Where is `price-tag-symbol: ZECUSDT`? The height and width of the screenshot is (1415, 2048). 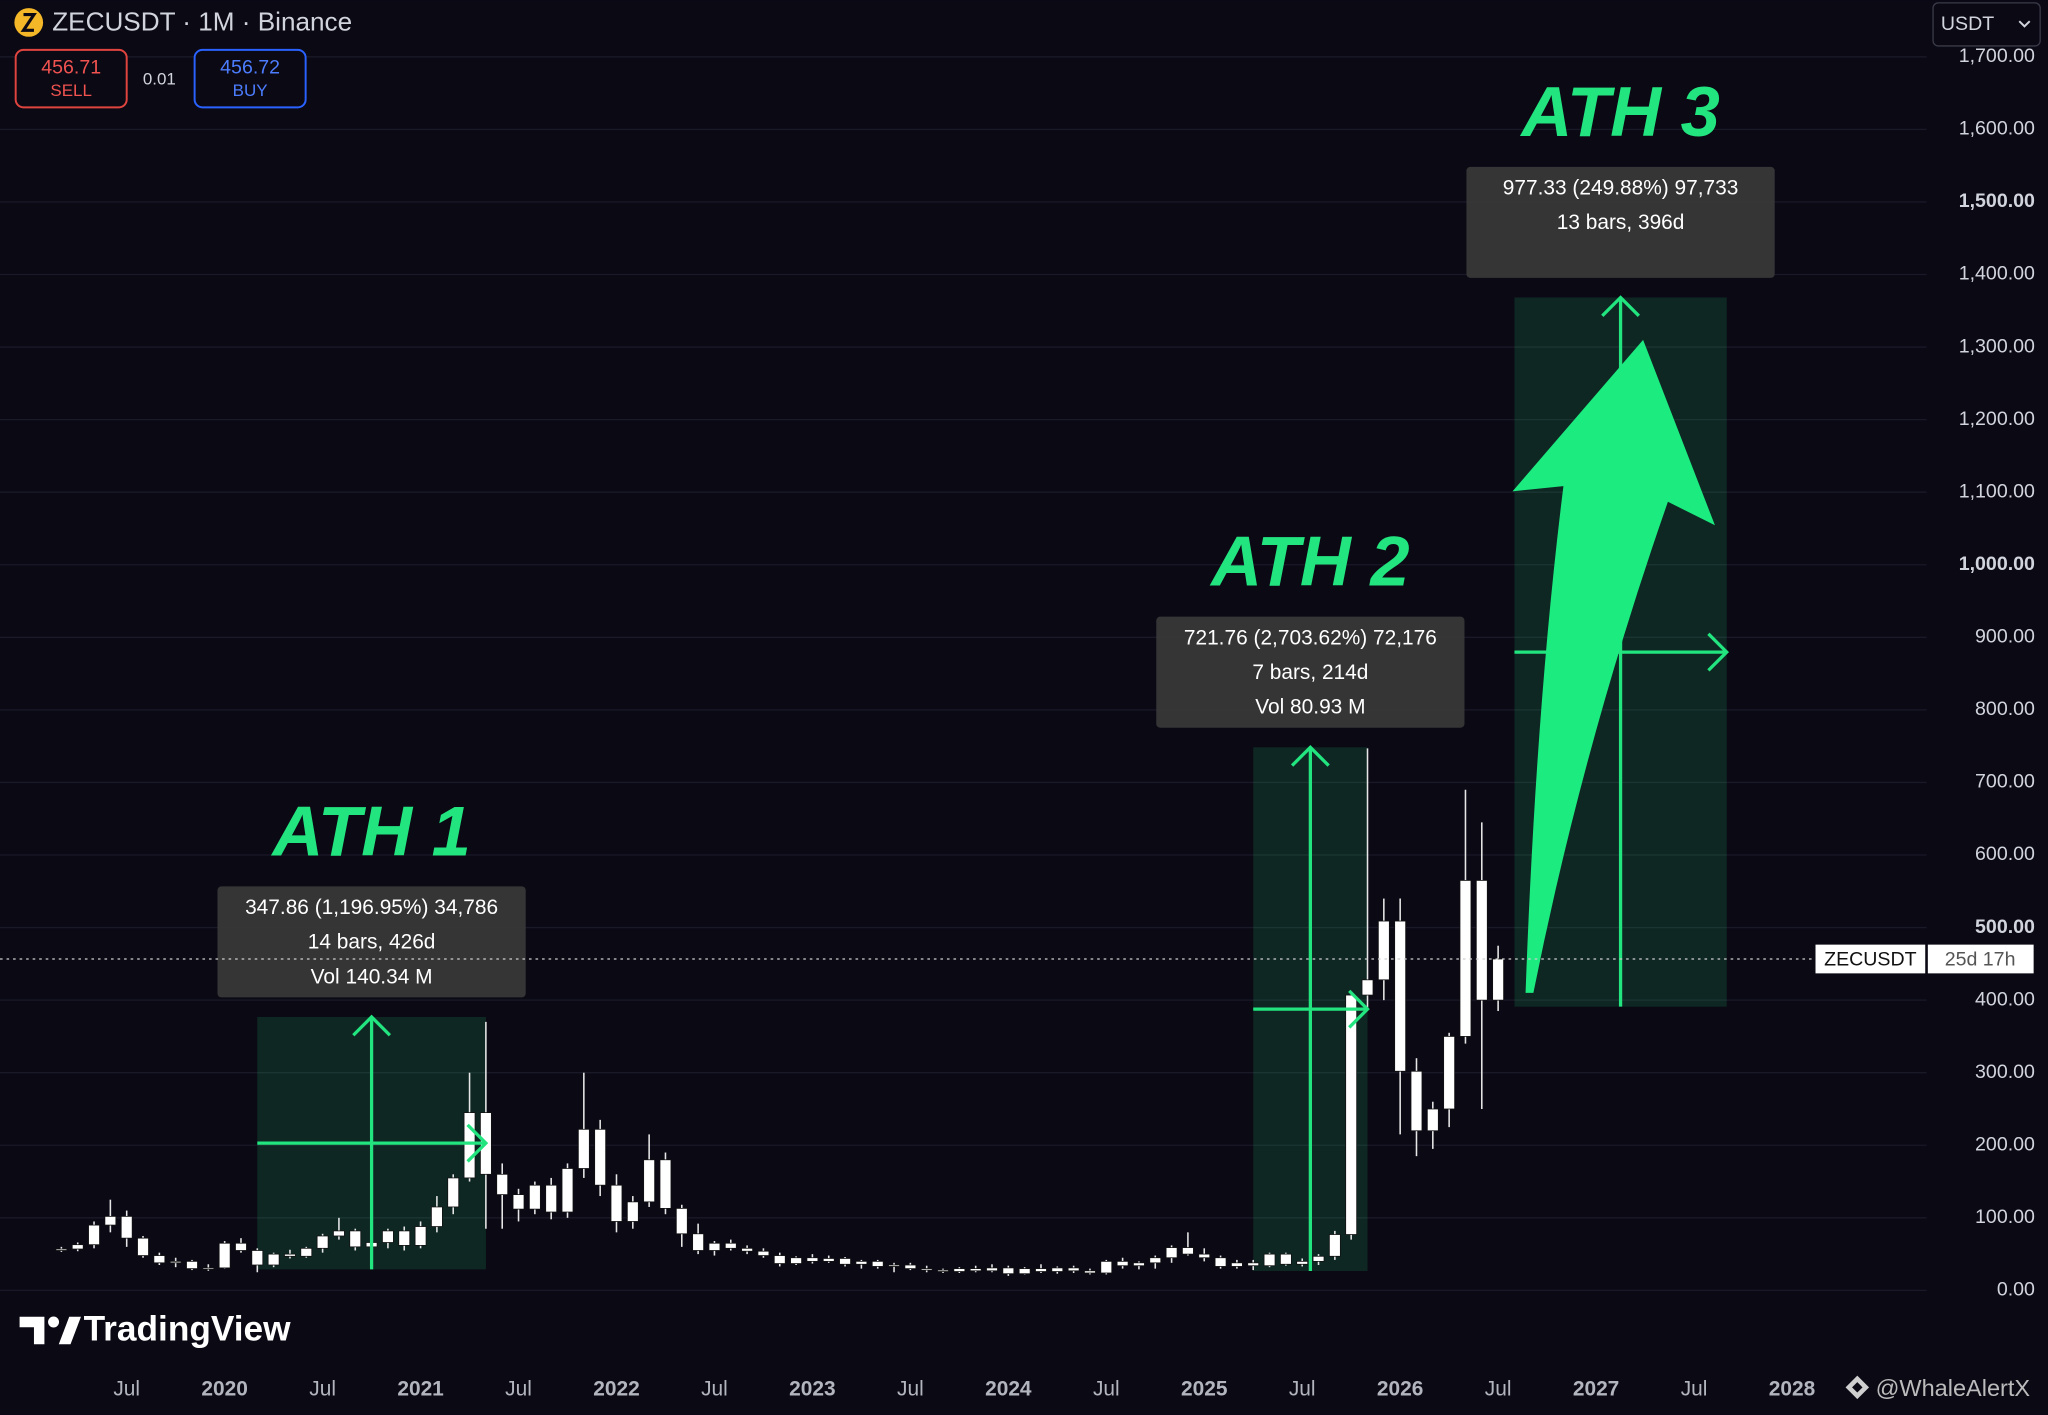
price-tag-symbol: ZECUSDT is located at coordinates (1870, 959).